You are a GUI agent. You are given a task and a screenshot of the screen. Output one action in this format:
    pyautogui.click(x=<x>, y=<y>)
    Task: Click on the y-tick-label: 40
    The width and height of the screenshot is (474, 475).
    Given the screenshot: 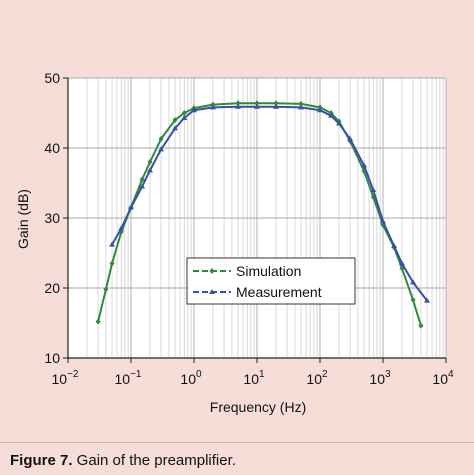 What is the action you would take?
    pyautogui.click(x=52, y=148)
    